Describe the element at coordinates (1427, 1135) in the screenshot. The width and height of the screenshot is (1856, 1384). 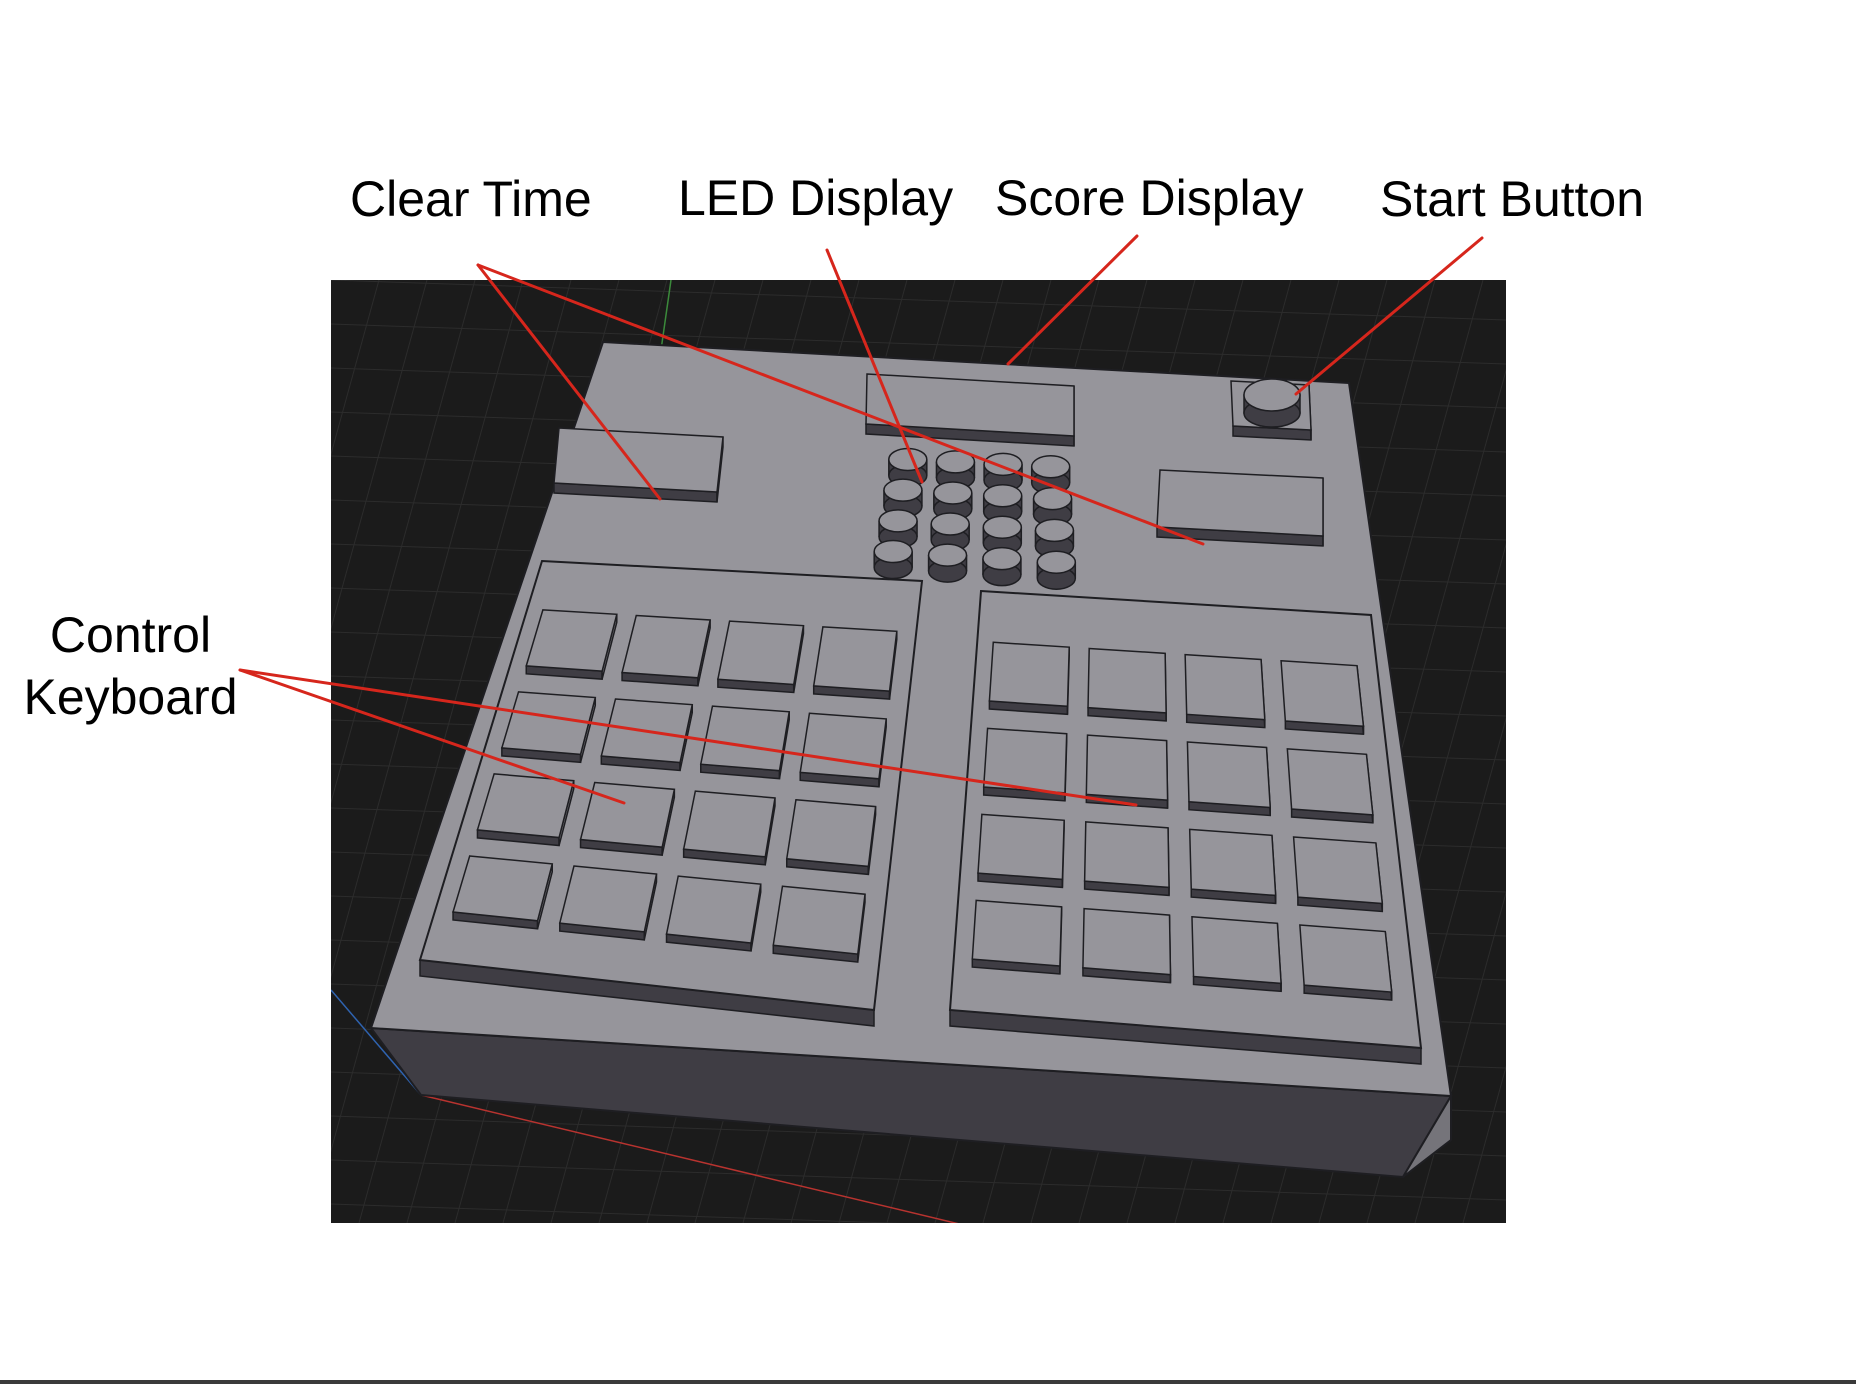
I see `device-right-face` at that location.